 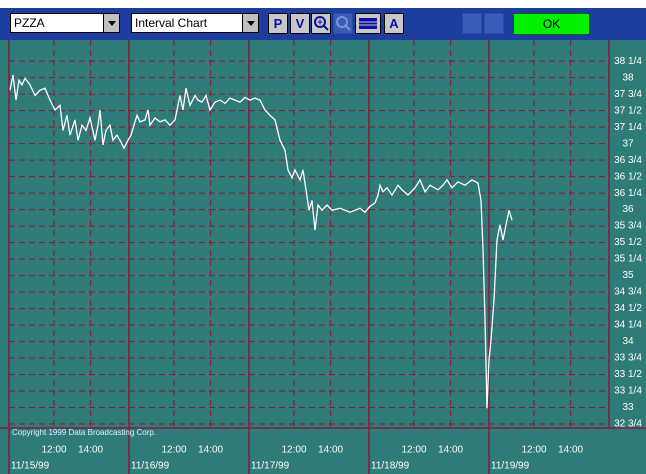 What do you see at coordinates (628, 341) in the screenshot?
I see `y-tick-label: 34` at bounding box center [628, 341].